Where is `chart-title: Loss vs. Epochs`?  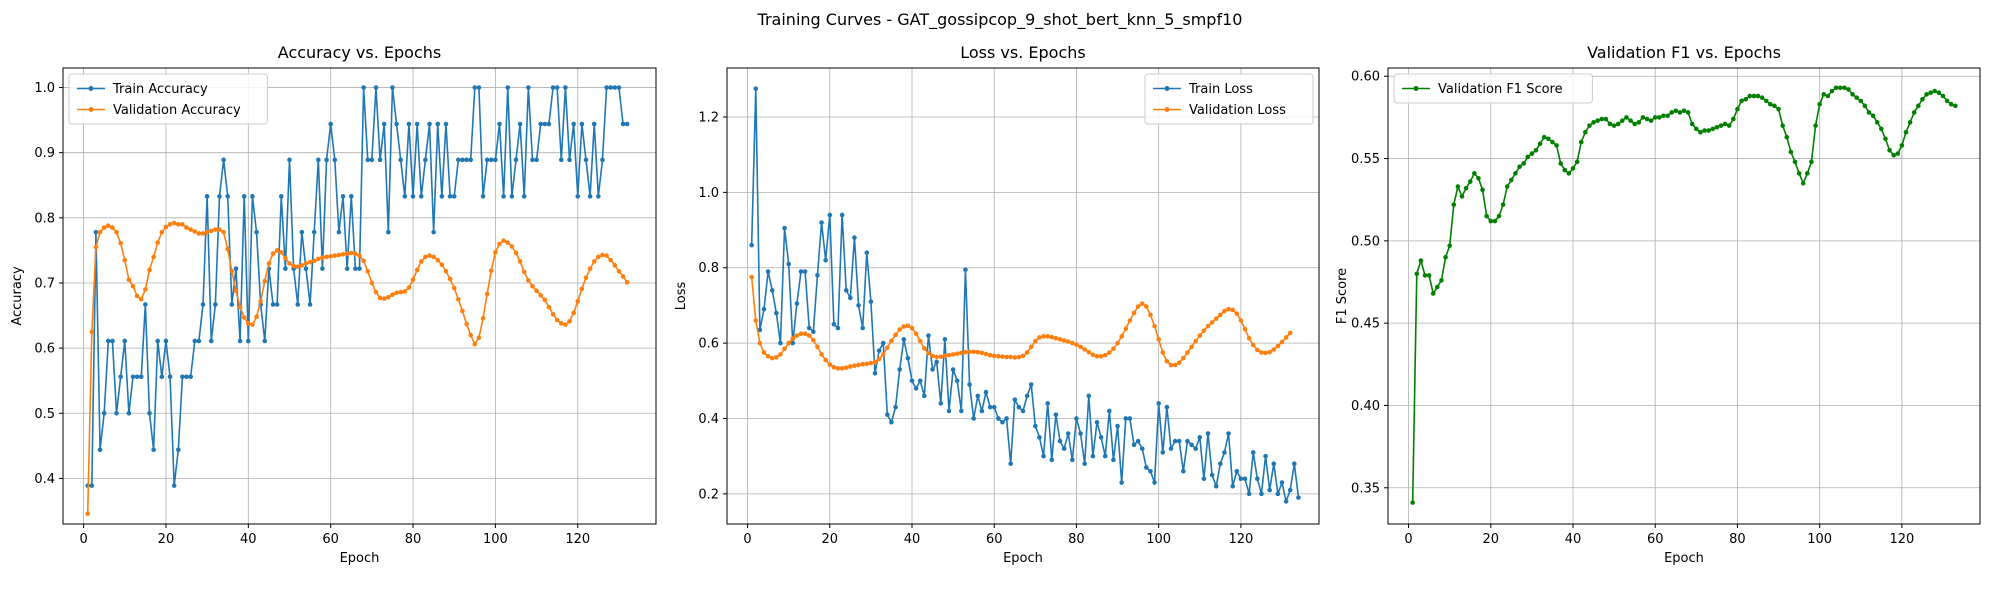 chart-title: Loss vs. Epochs is located at coordinates (1022, 52).